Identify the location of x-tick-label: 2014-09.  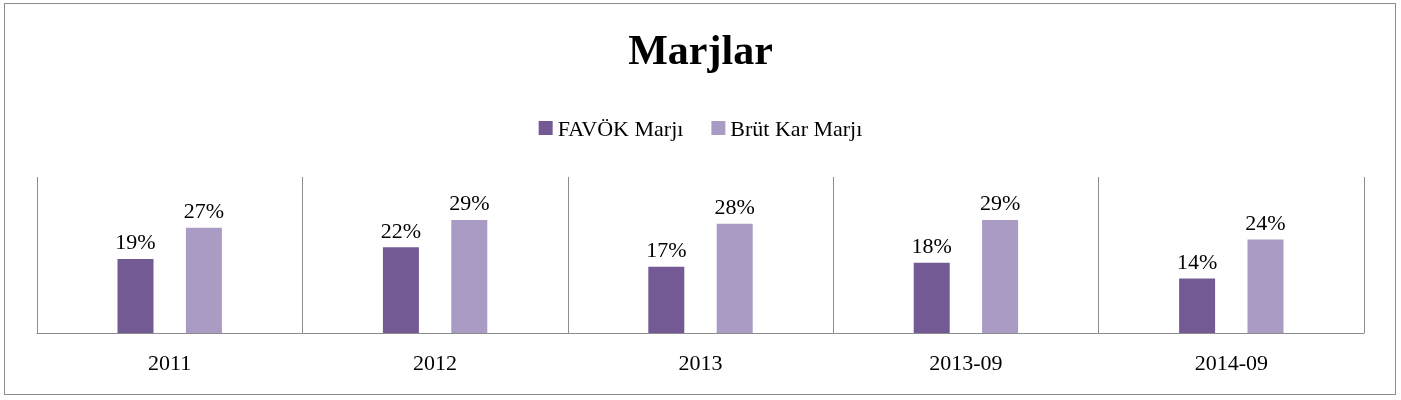
(1231, 362).